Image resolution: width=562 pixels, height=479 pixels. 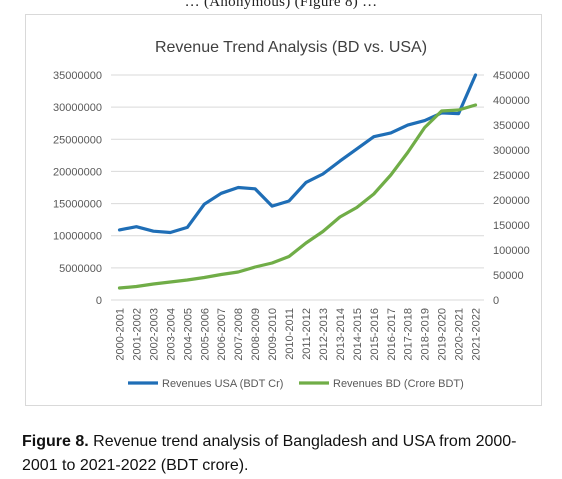 I want to click on x-axis-tick-label: 2015-2016, so click(x=375, y=334).